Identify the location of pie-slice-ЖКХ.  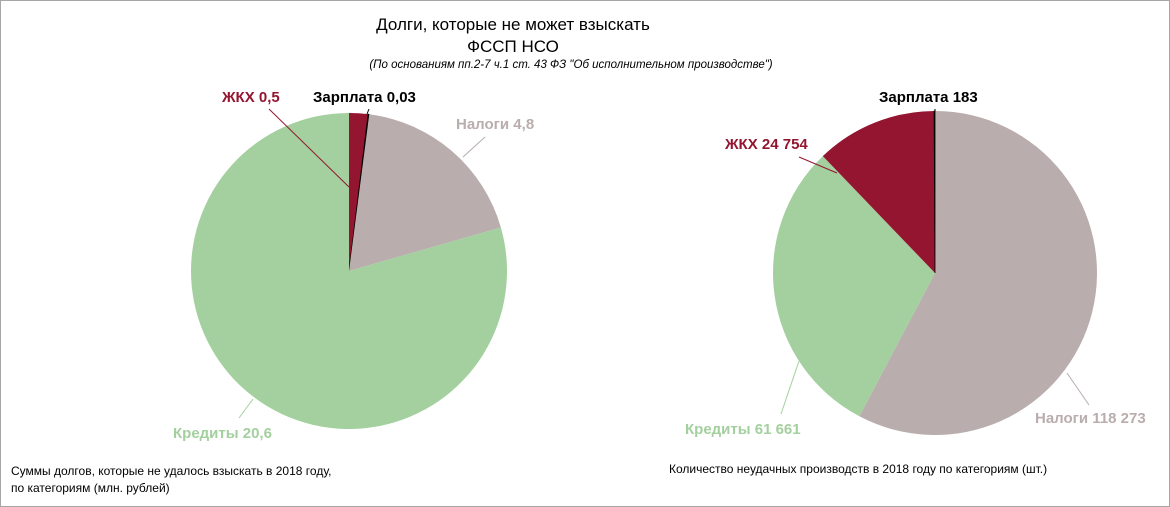
(878, 192).